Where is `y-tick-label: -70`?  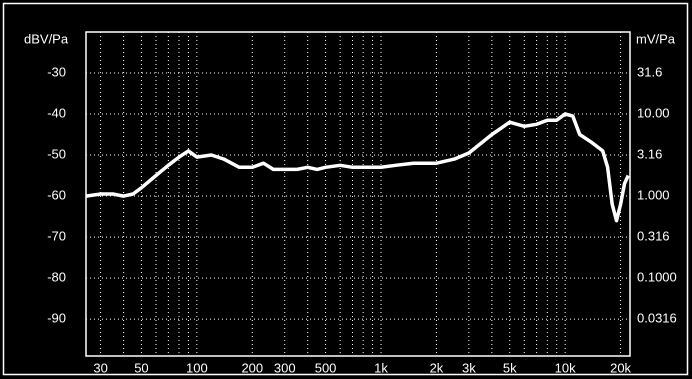 y-tick-label: -70 is located at coordinates (56, 236).